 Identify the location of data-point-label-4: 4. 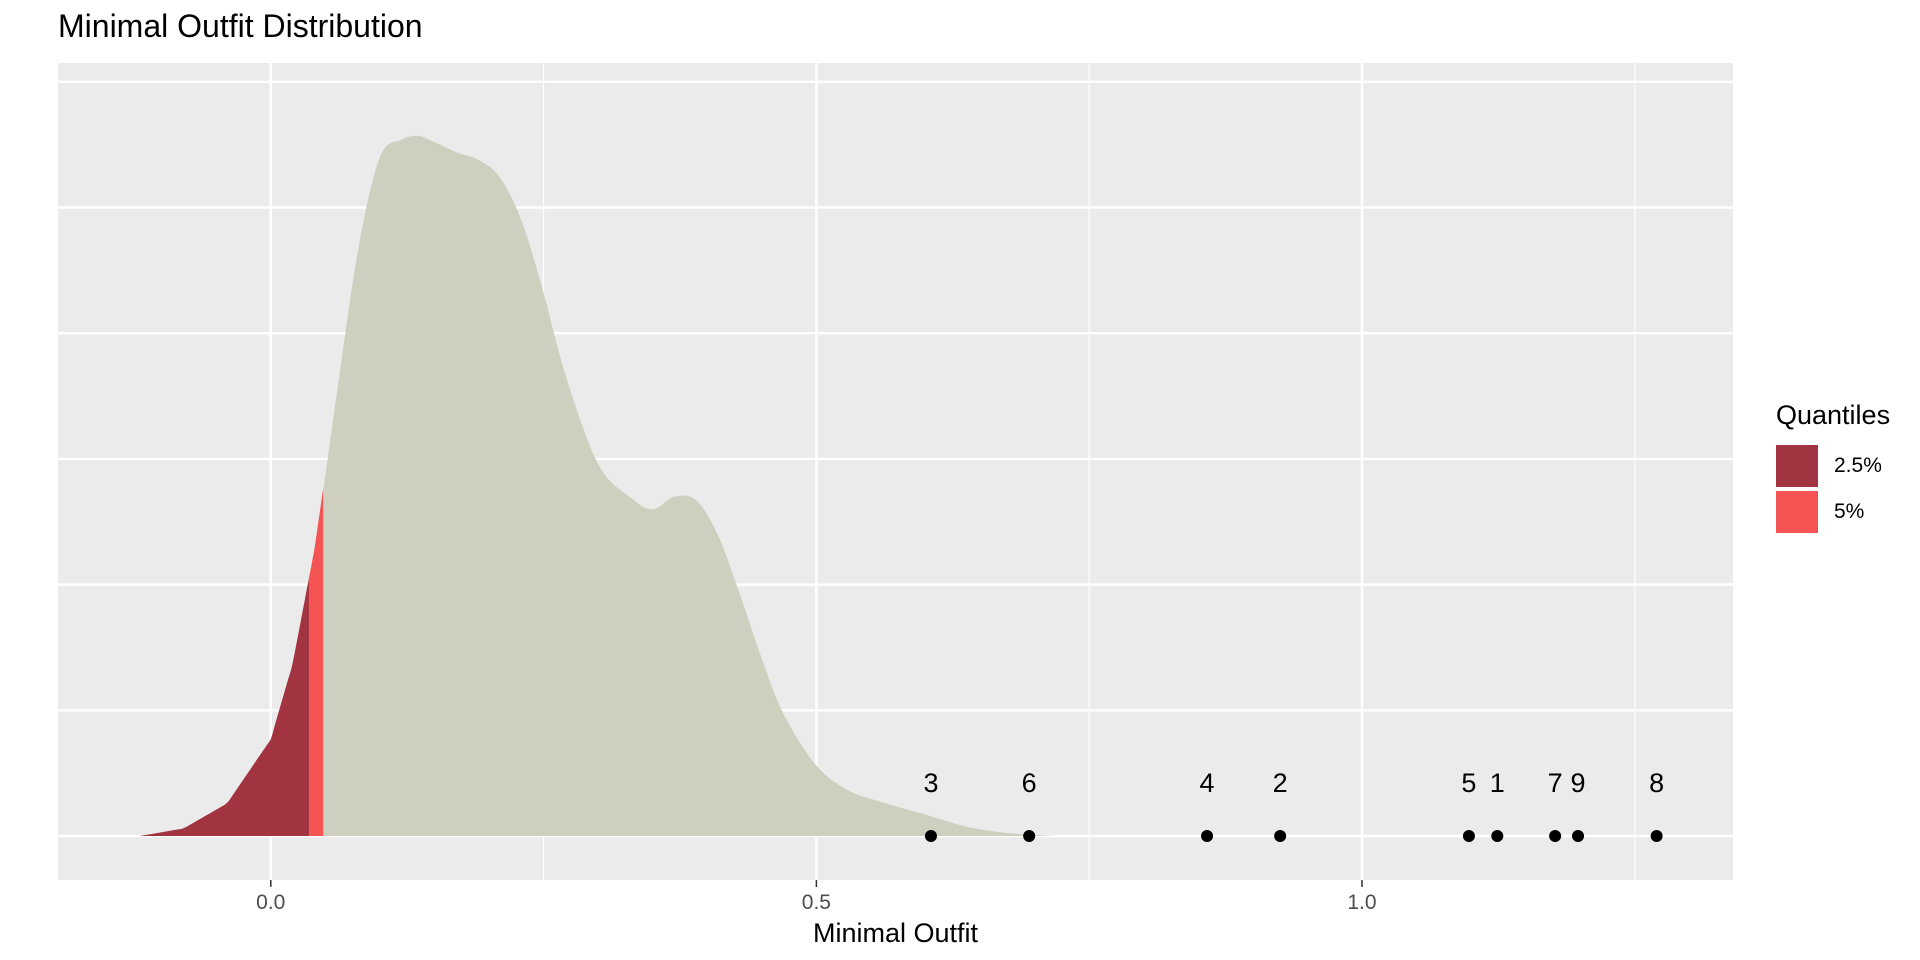
(1207, 783).